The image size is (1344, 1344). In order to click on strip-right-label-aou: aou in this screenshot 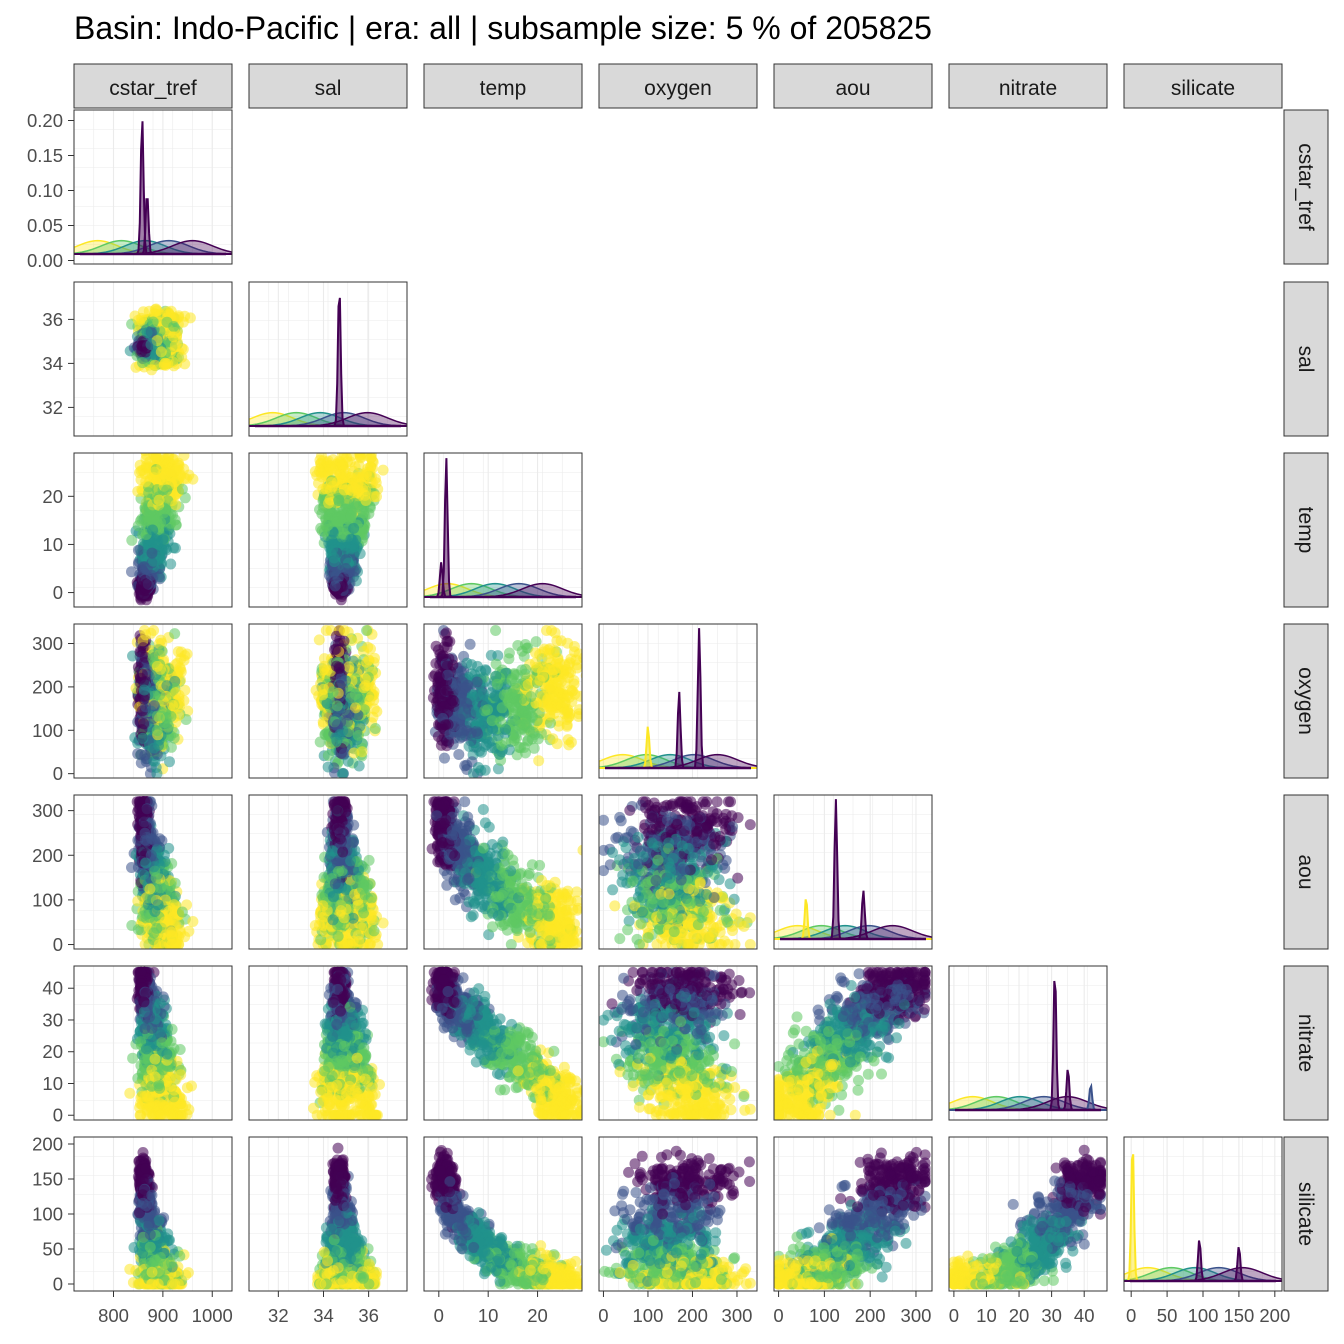, I will do `click(1305, 871)`.